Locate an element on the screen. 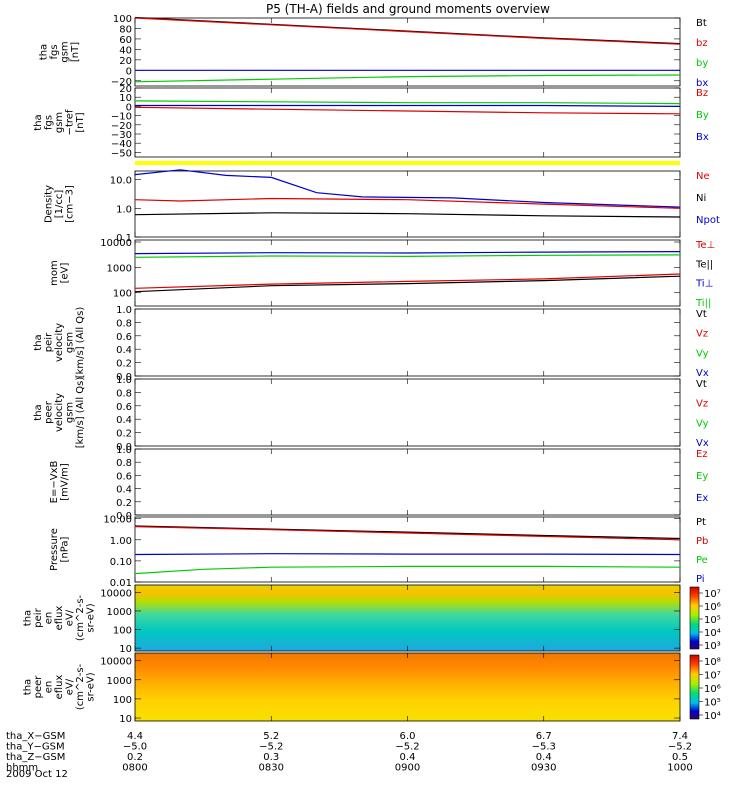  y-tick-label: −50 is located at coordinates (121, 153).